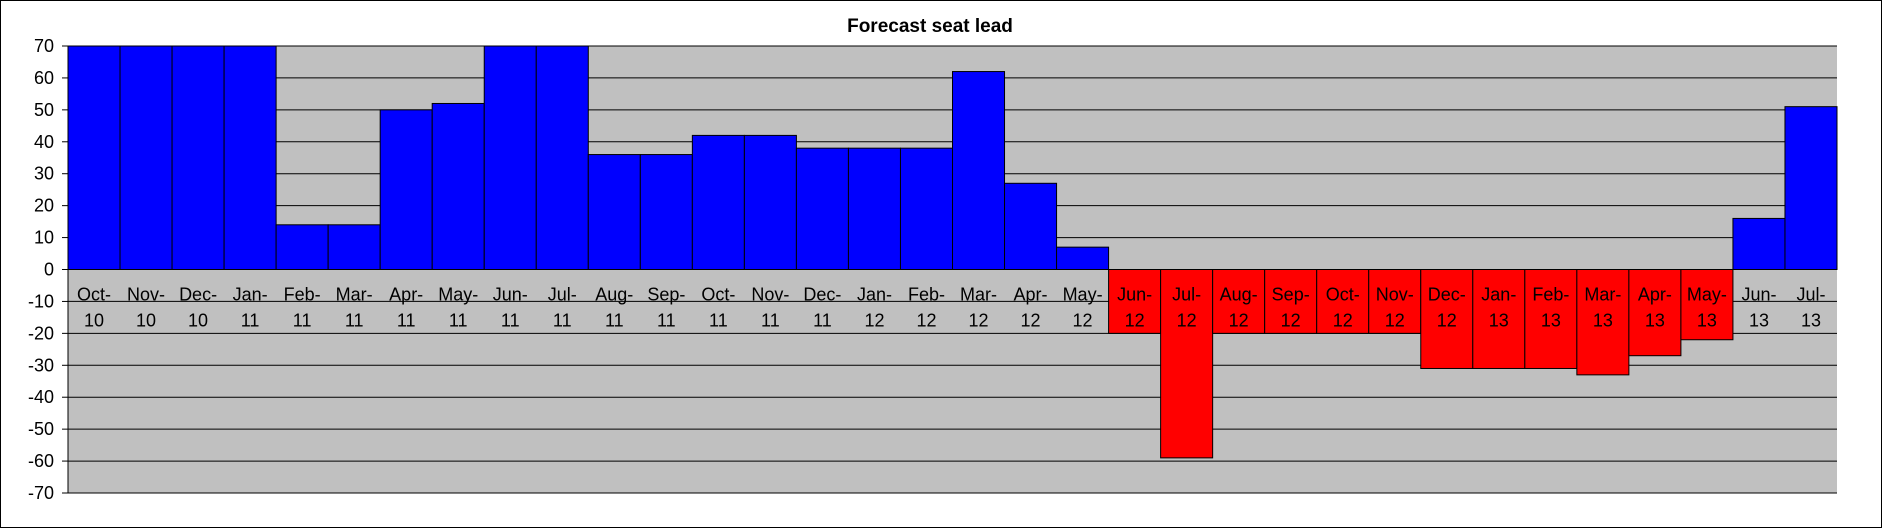 The height and width of the screenshot is (528, 1882). What do you see at coordinates (930, 26) in the screenshot?
I see `chart-title: Forecast seat lead` at bounding box center [930, 26].